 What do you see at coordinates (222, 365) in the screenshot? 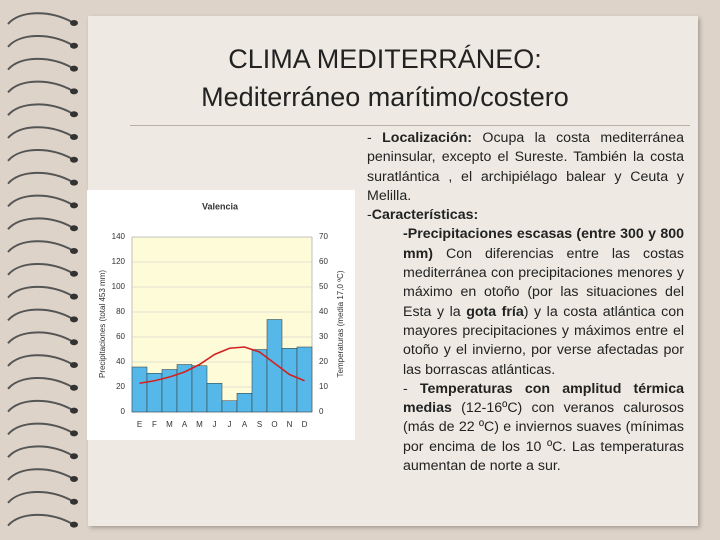
I see `line` at bounding box center [222, 365].